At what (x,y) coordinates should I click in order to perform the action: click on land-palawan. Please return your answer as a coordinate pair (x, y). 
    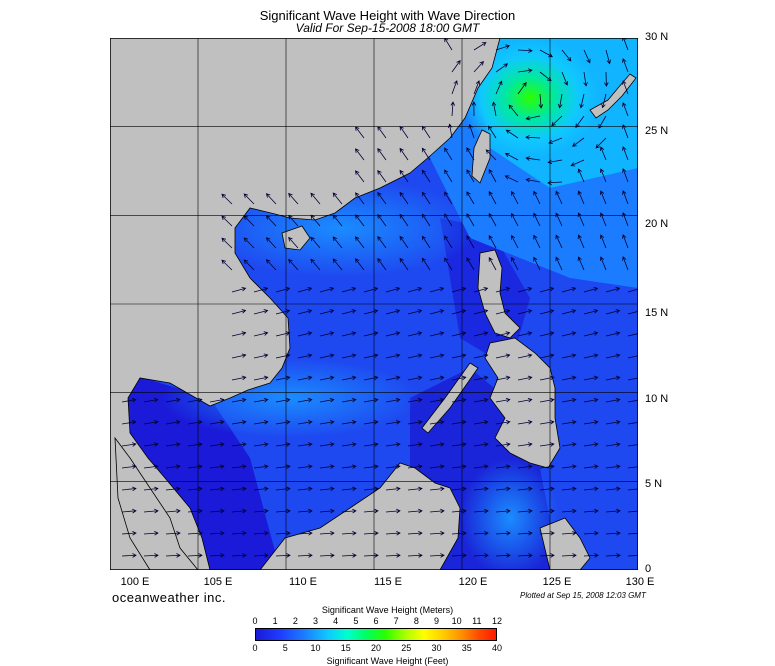
    Looking at the image, I should click on (450, 398).